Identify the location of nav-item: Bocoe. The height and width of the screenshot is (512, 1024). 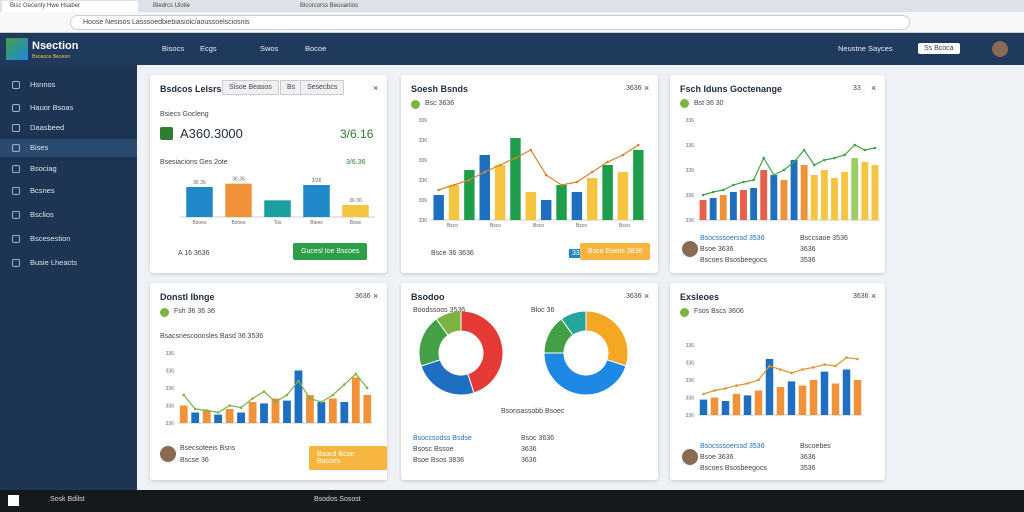
(316, 48).